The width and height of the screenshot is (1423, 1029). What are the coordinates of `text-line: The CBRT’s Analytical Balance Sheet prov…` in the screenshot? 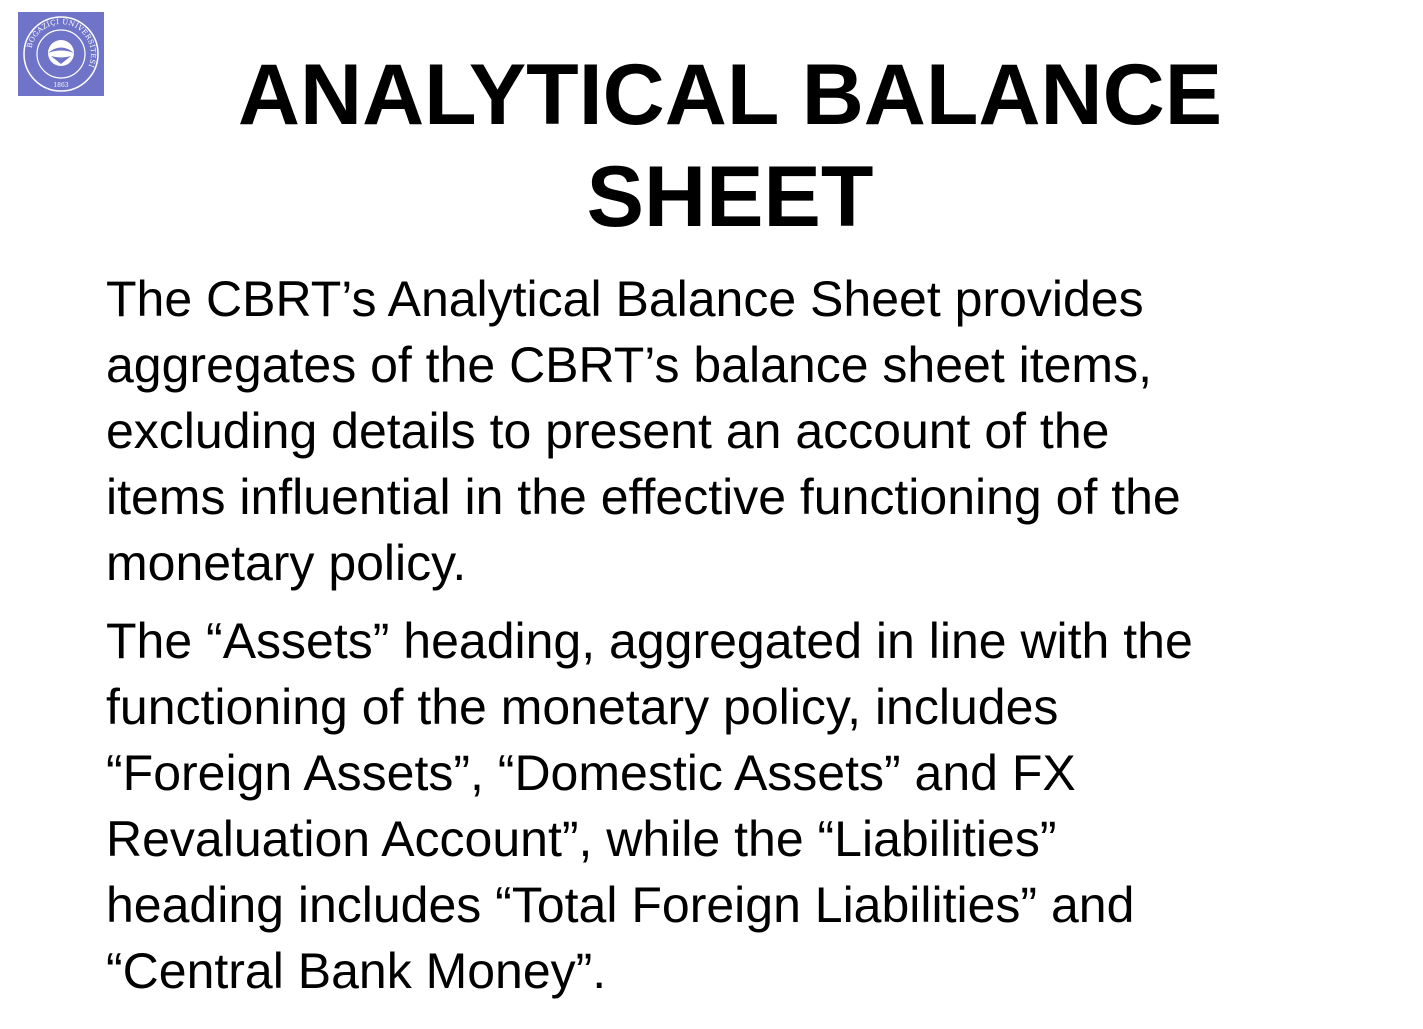 It's located at (625, 299).